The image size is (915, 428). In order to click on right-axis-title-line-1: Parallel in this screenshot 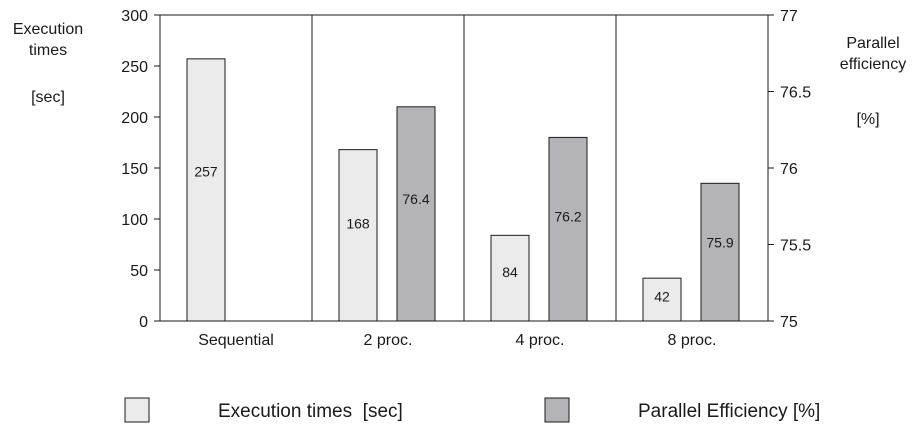, I will do `click(872, 43)`.